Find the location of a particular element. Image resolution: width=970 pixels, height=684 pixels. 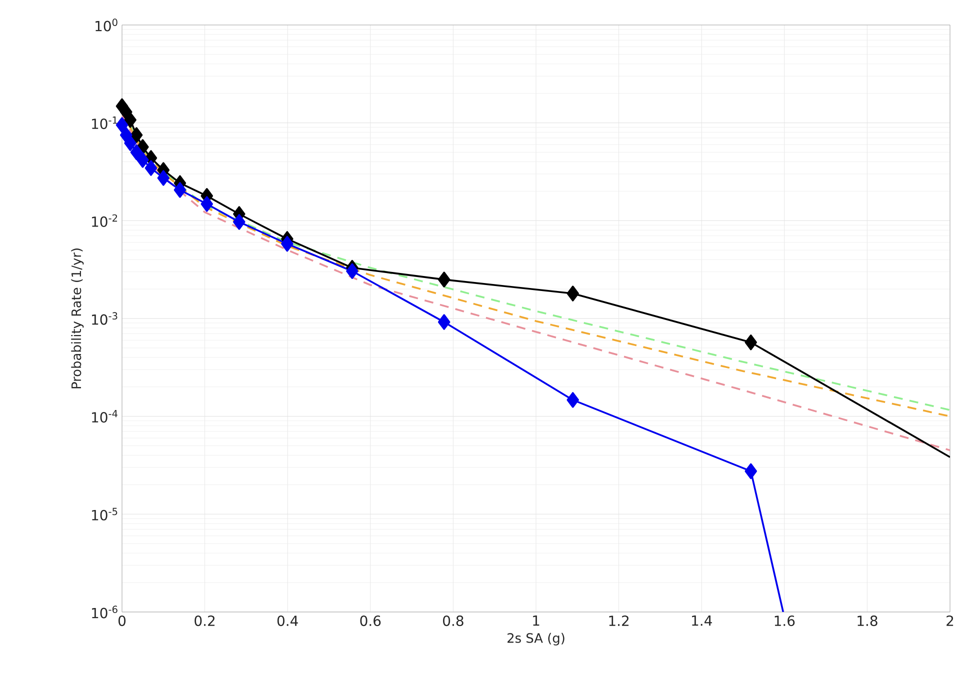

x-tick-label: 0 is located at coordinates (122, 621).